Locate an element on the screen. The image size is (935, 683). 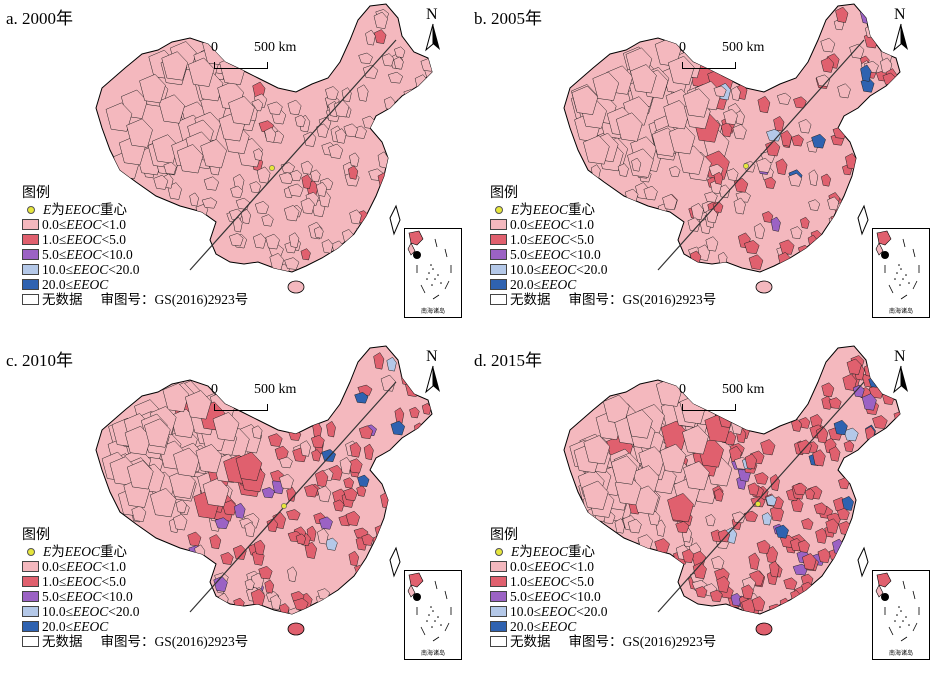
scale-bar-line is located at coordinates (241, 407).